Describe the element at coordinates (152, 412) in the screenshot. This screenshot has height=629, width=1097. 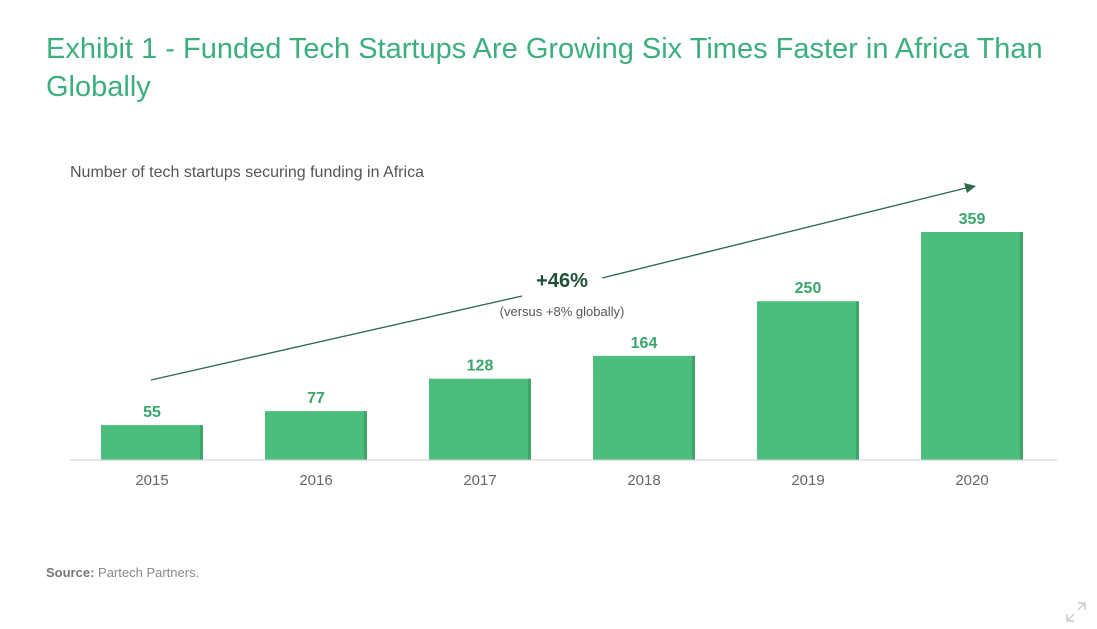
I see `value-label-2015: 55` at that location.